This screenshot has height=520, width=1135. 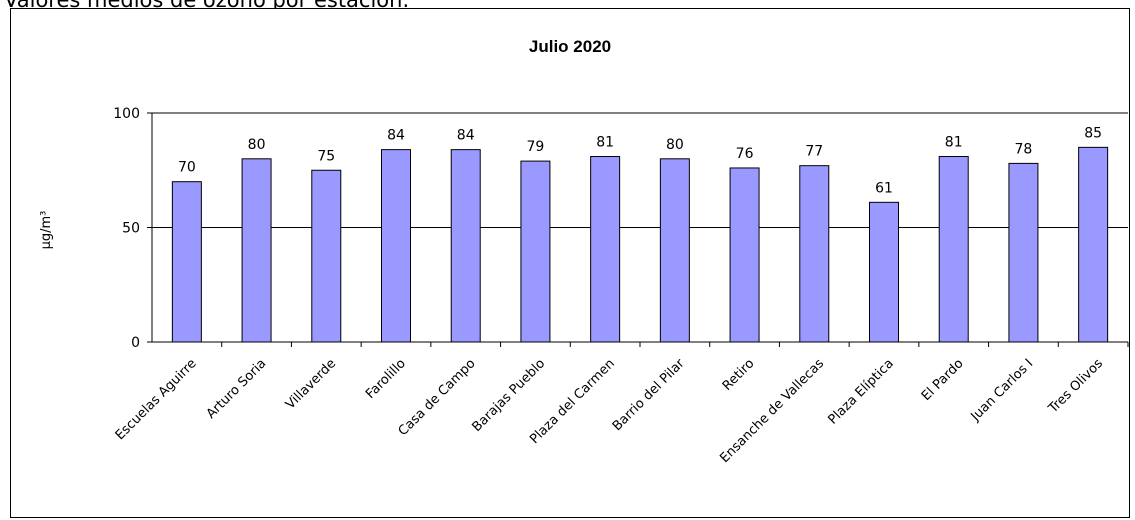 I want to click on data-label: 61, so click(x=884, y=188).